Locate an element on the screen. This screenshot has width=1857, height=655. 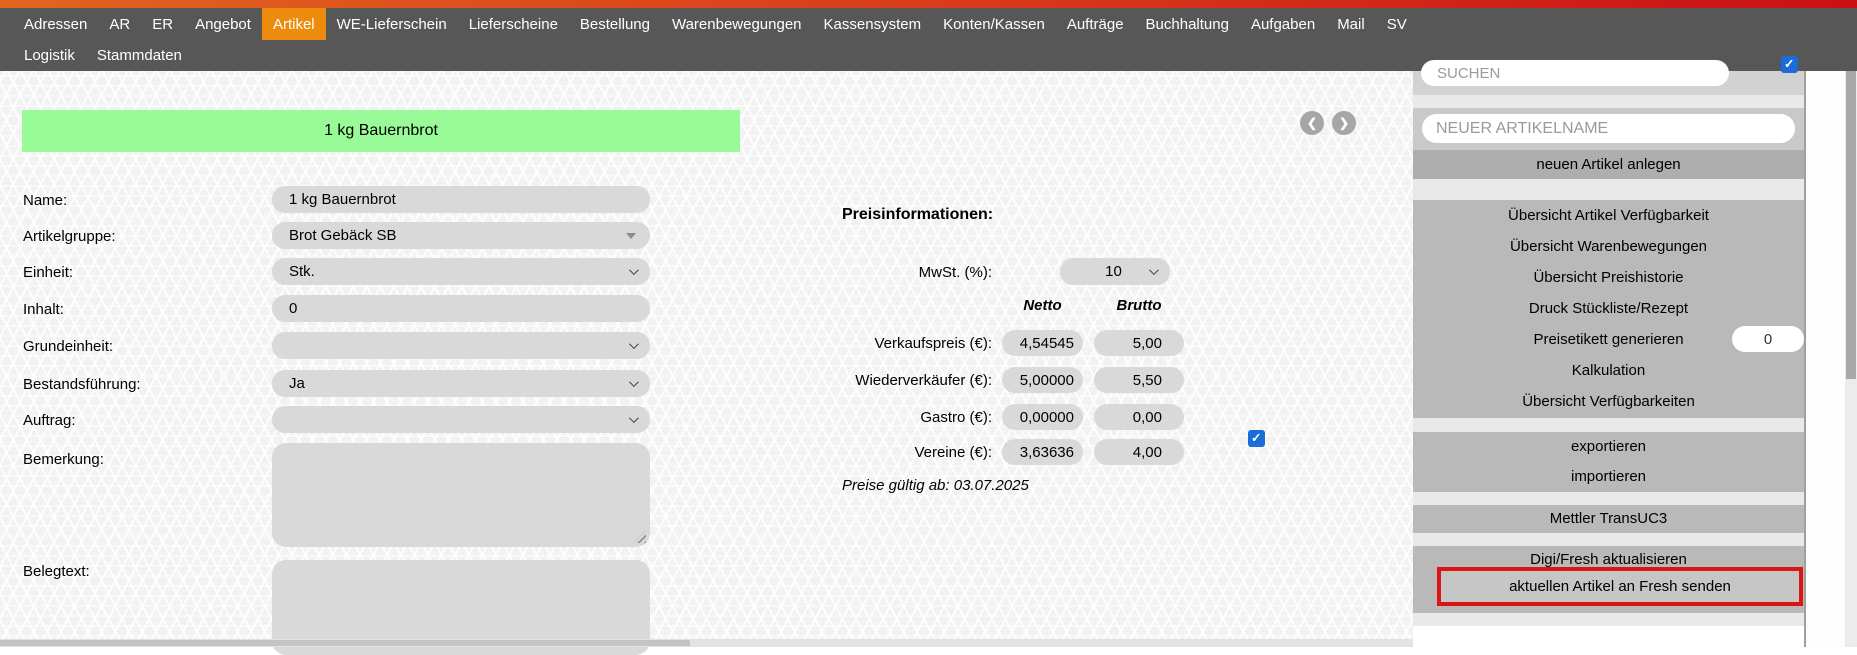
wiederverkaeufer-brutto-input: 5,50 is located at coordinates (1139, 380).